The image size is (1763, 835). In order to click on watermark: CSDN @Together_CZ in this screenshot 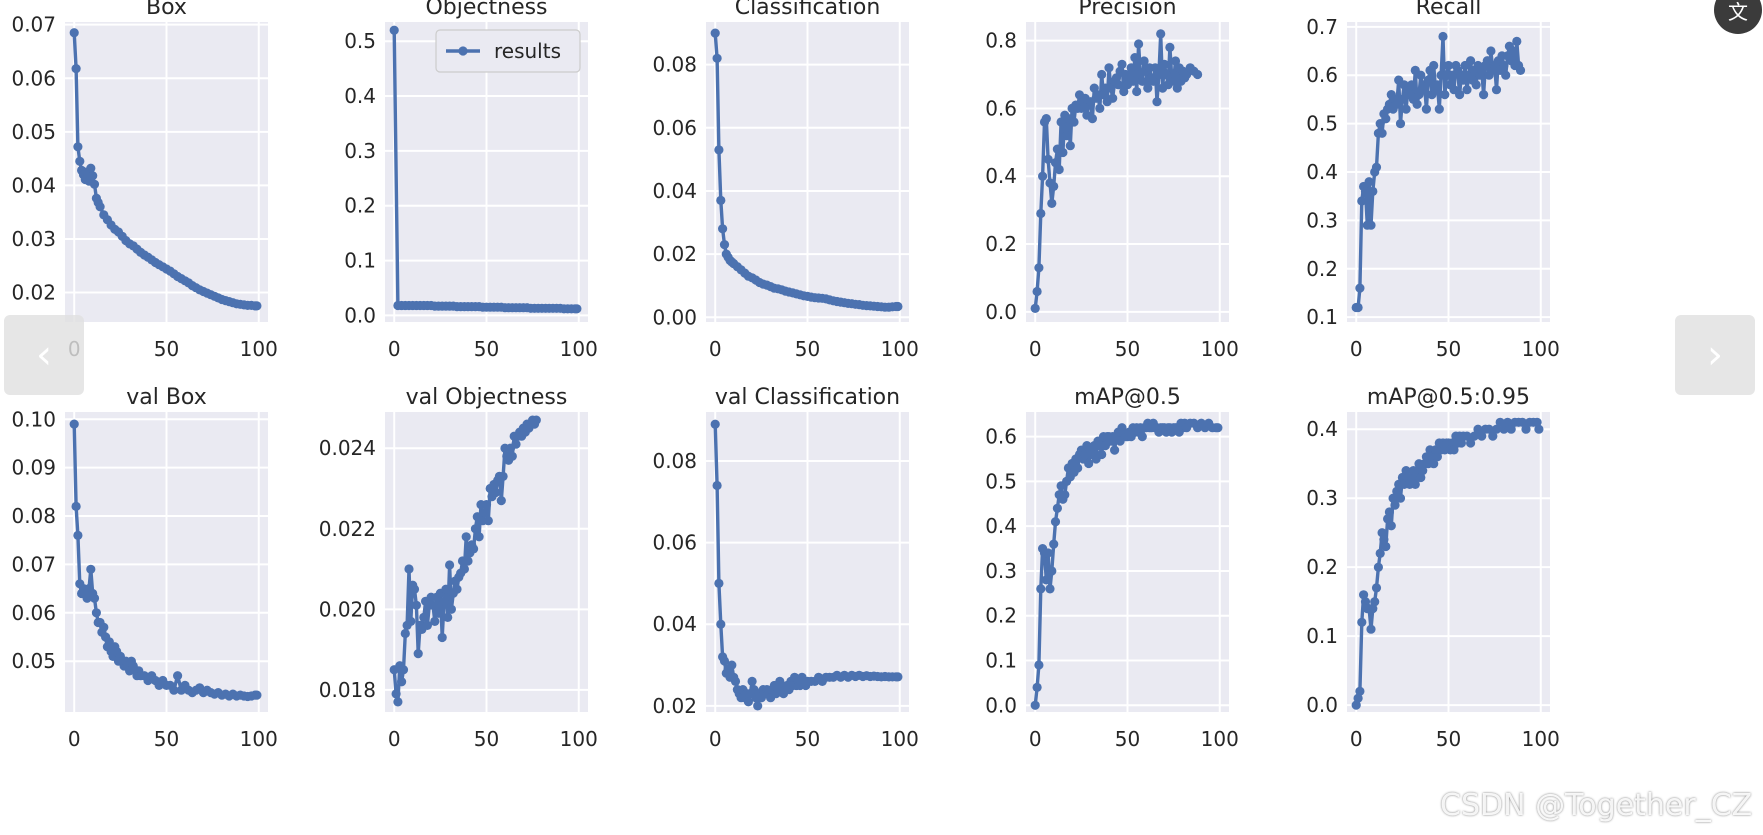, I will do `click(1596, 805)`.